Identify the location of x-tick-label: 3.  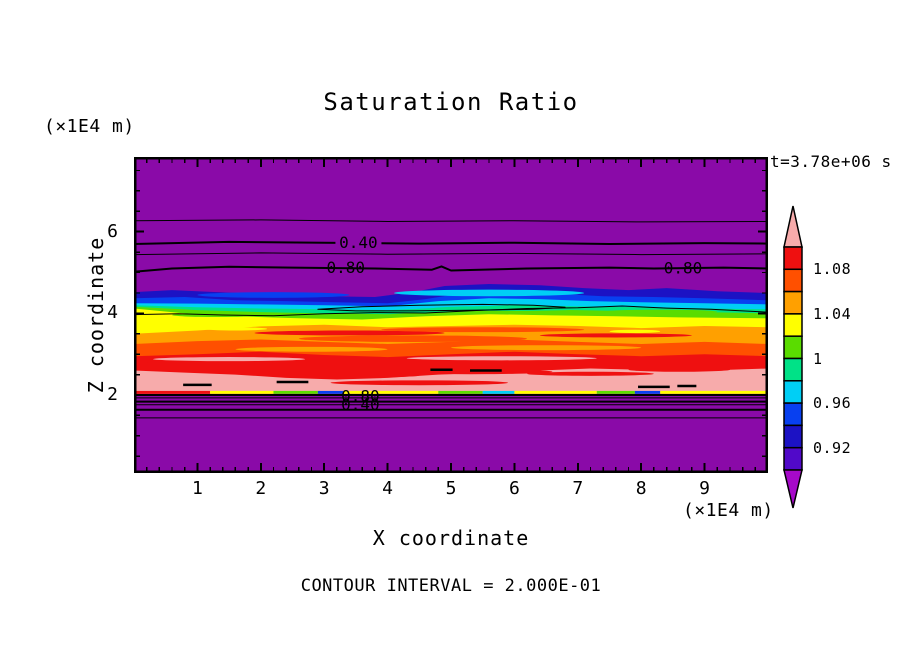
(324, 488).